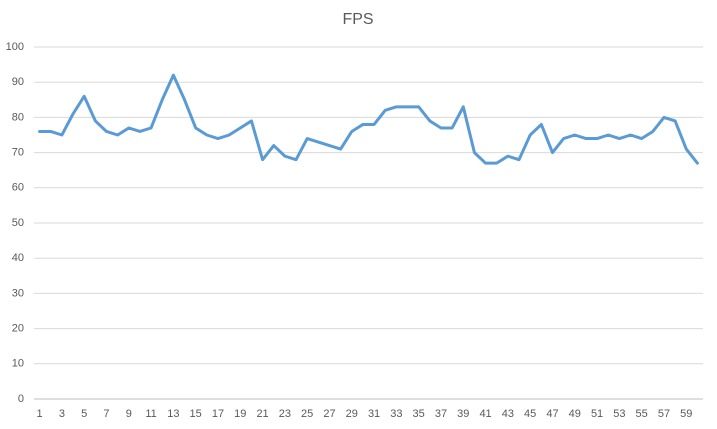 The height and width of the screenshot is (429, 717). I want to click on y-tick-label: 40, so click(18, 258).